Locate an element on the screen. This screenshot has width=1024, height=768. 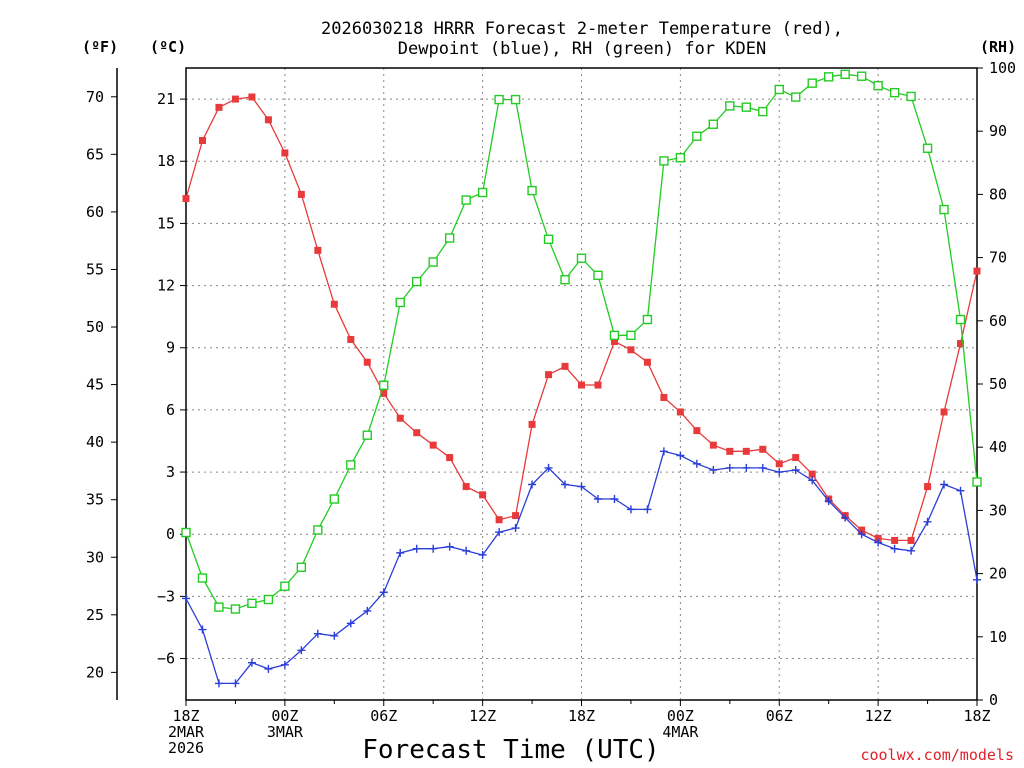
celsius-tick-label: 18 is located at coordinates (166, 161).